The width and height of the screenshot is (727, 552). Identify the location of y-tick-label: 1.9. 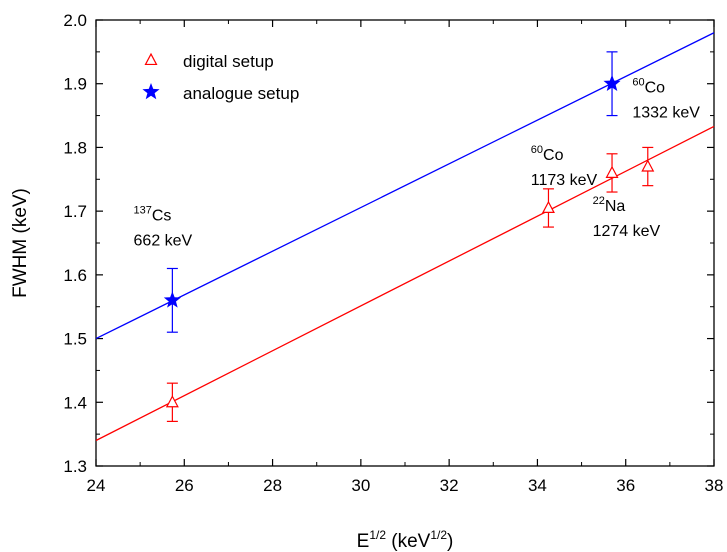
(75, 84).